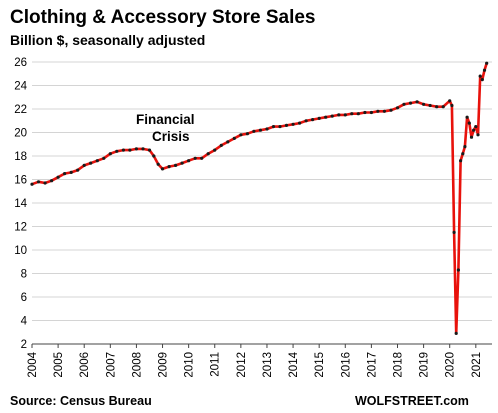 Image resolution: width=498 pixels, height=413 pixels. I want to click on annotation-line-2: Crisis, so click(171, 136).